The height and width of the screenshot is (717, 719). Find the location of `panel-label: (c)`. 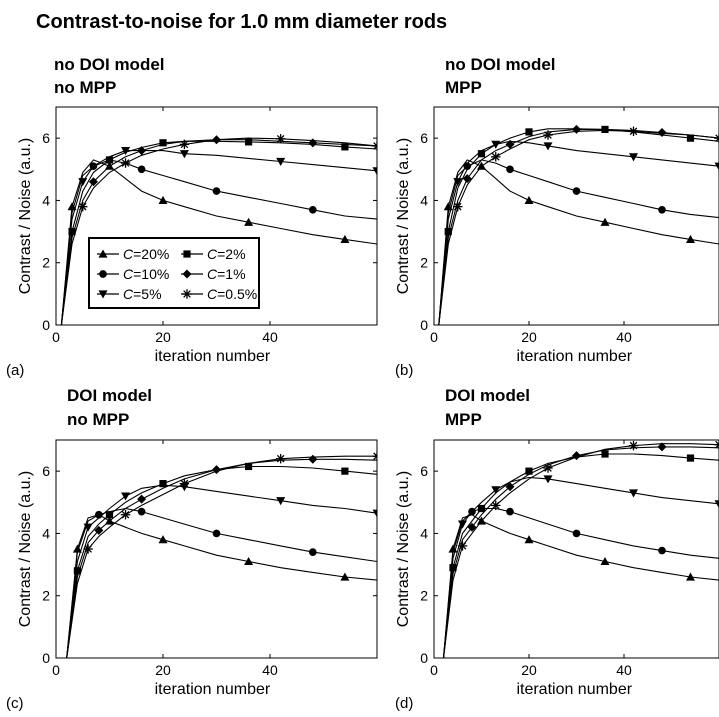

panel-label: (c) is located at coordinates (15, 703).